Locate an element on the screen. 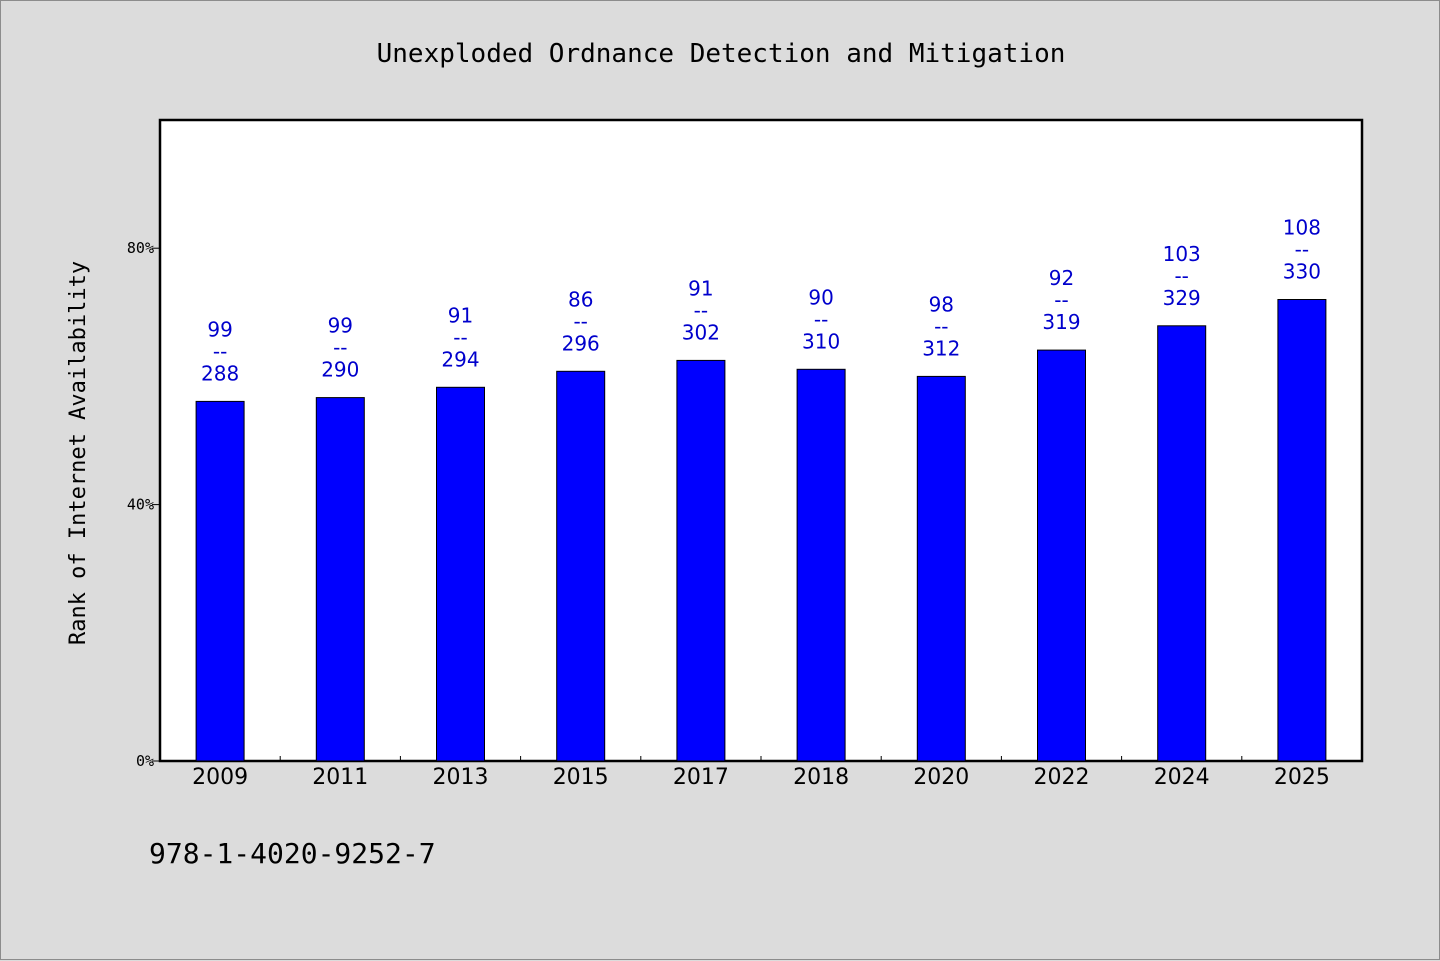  x-tick-label-2025: 2025 is located at coordinates (1302, 777).